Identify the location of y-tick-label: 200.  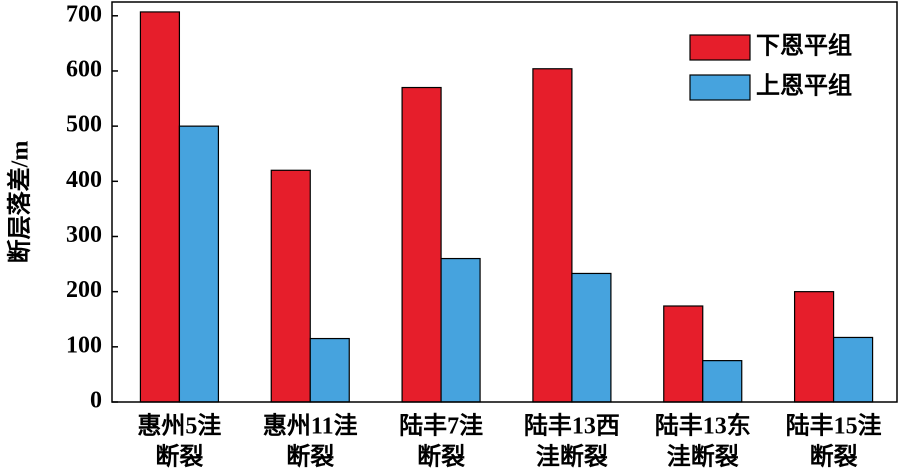
(84, 290).